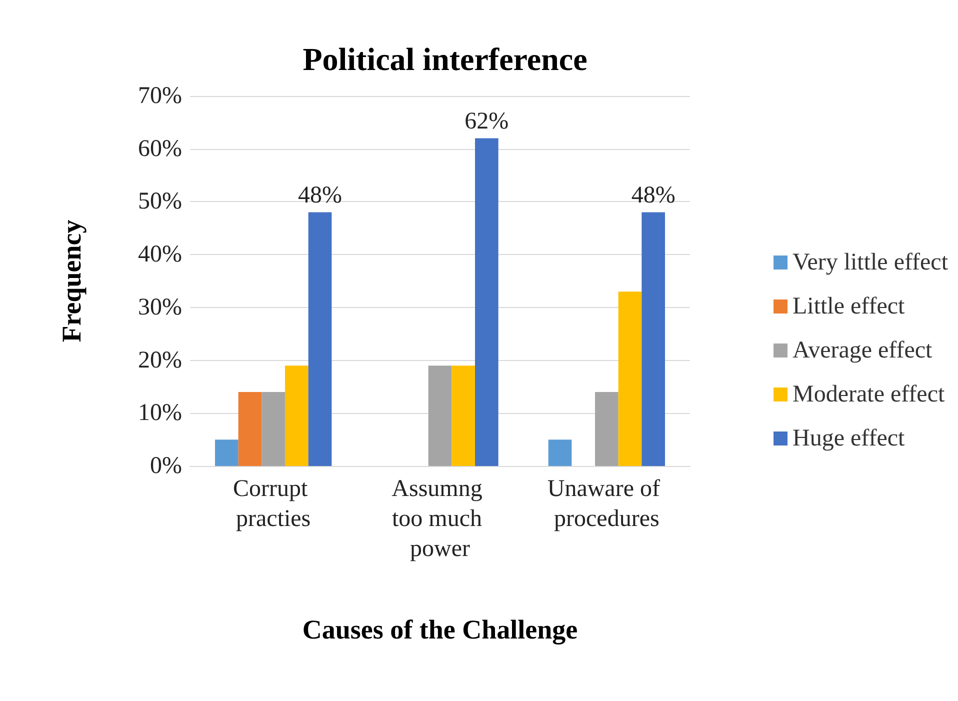  I want to click on data-label: 62%, so click(486, 121).